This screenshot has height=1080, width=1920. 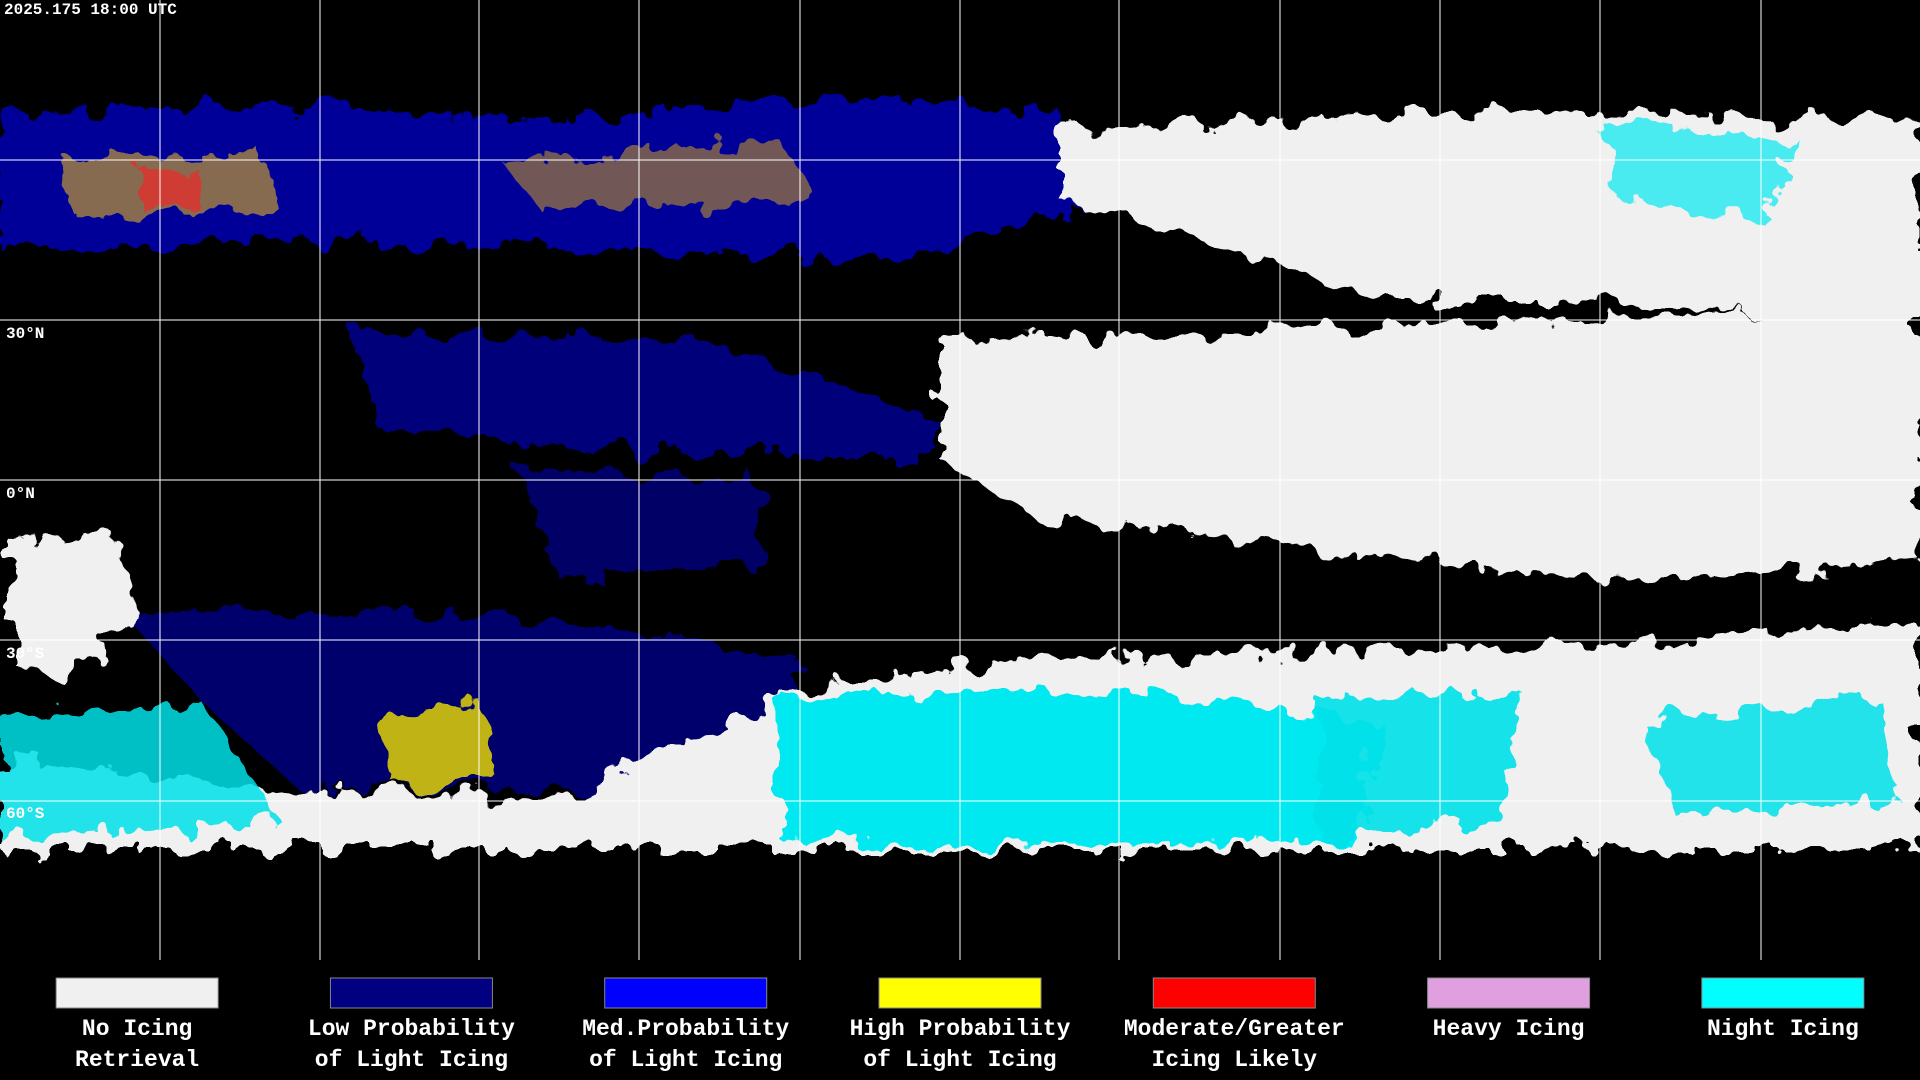 What do you see at coordinates (25, 334) in the screenshot?
I see `latitude-label: 30°N` at bounding box center [25, 334].